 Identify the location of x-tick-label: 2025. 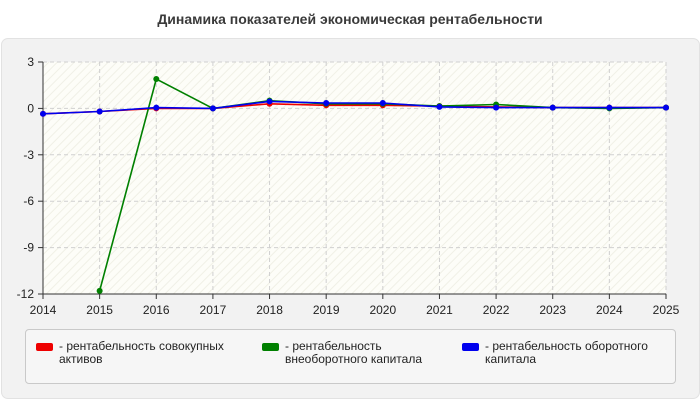
(666, 310).